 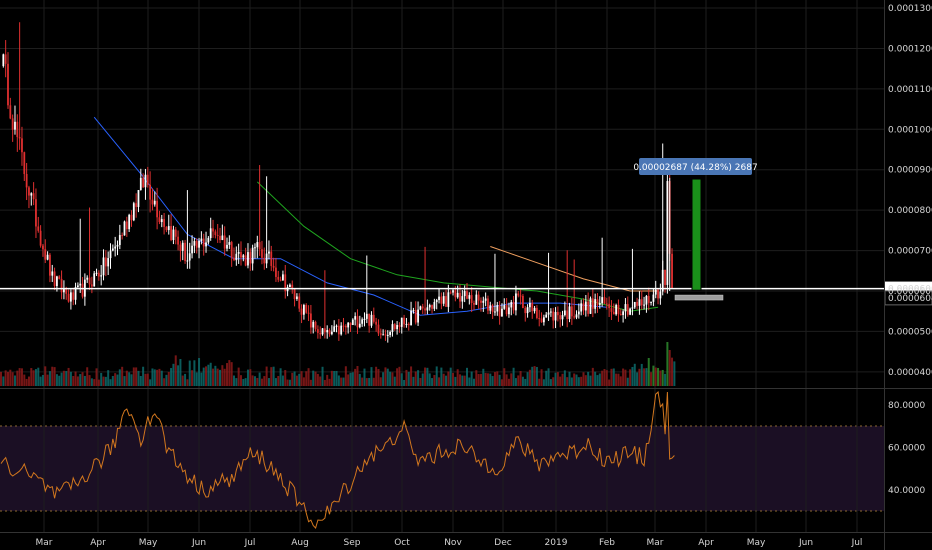 What do you see at coordinates (906, 406) in the screenshot?
I see `rsi-tick-label: 80.0000` at bounding box center [906, 406].